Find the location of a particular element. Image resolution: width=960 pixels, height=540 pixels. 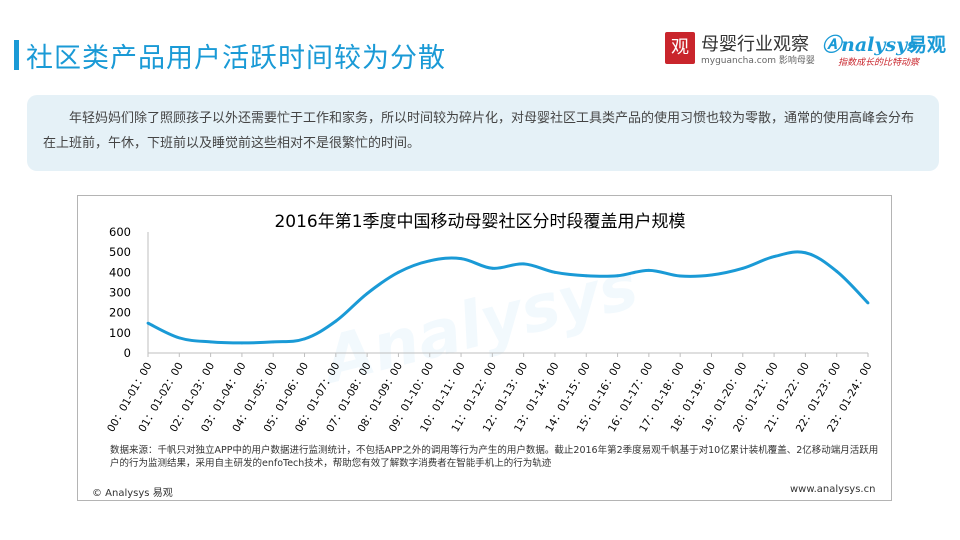

logo2-tagline: 指数成长的比特动察 is located at coordinates (879, 63).